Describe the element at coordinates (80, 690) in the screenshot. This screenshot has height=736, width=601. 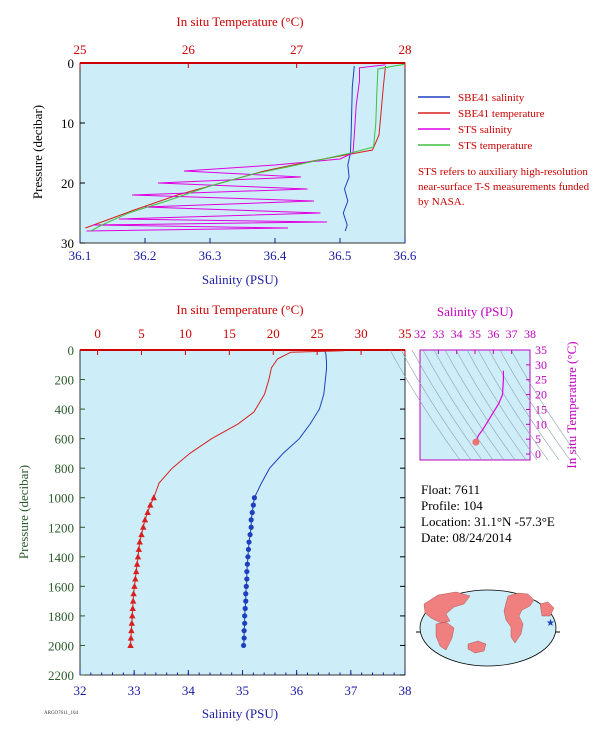
I see `bottom-salinity-tick-label: 32` at that location.